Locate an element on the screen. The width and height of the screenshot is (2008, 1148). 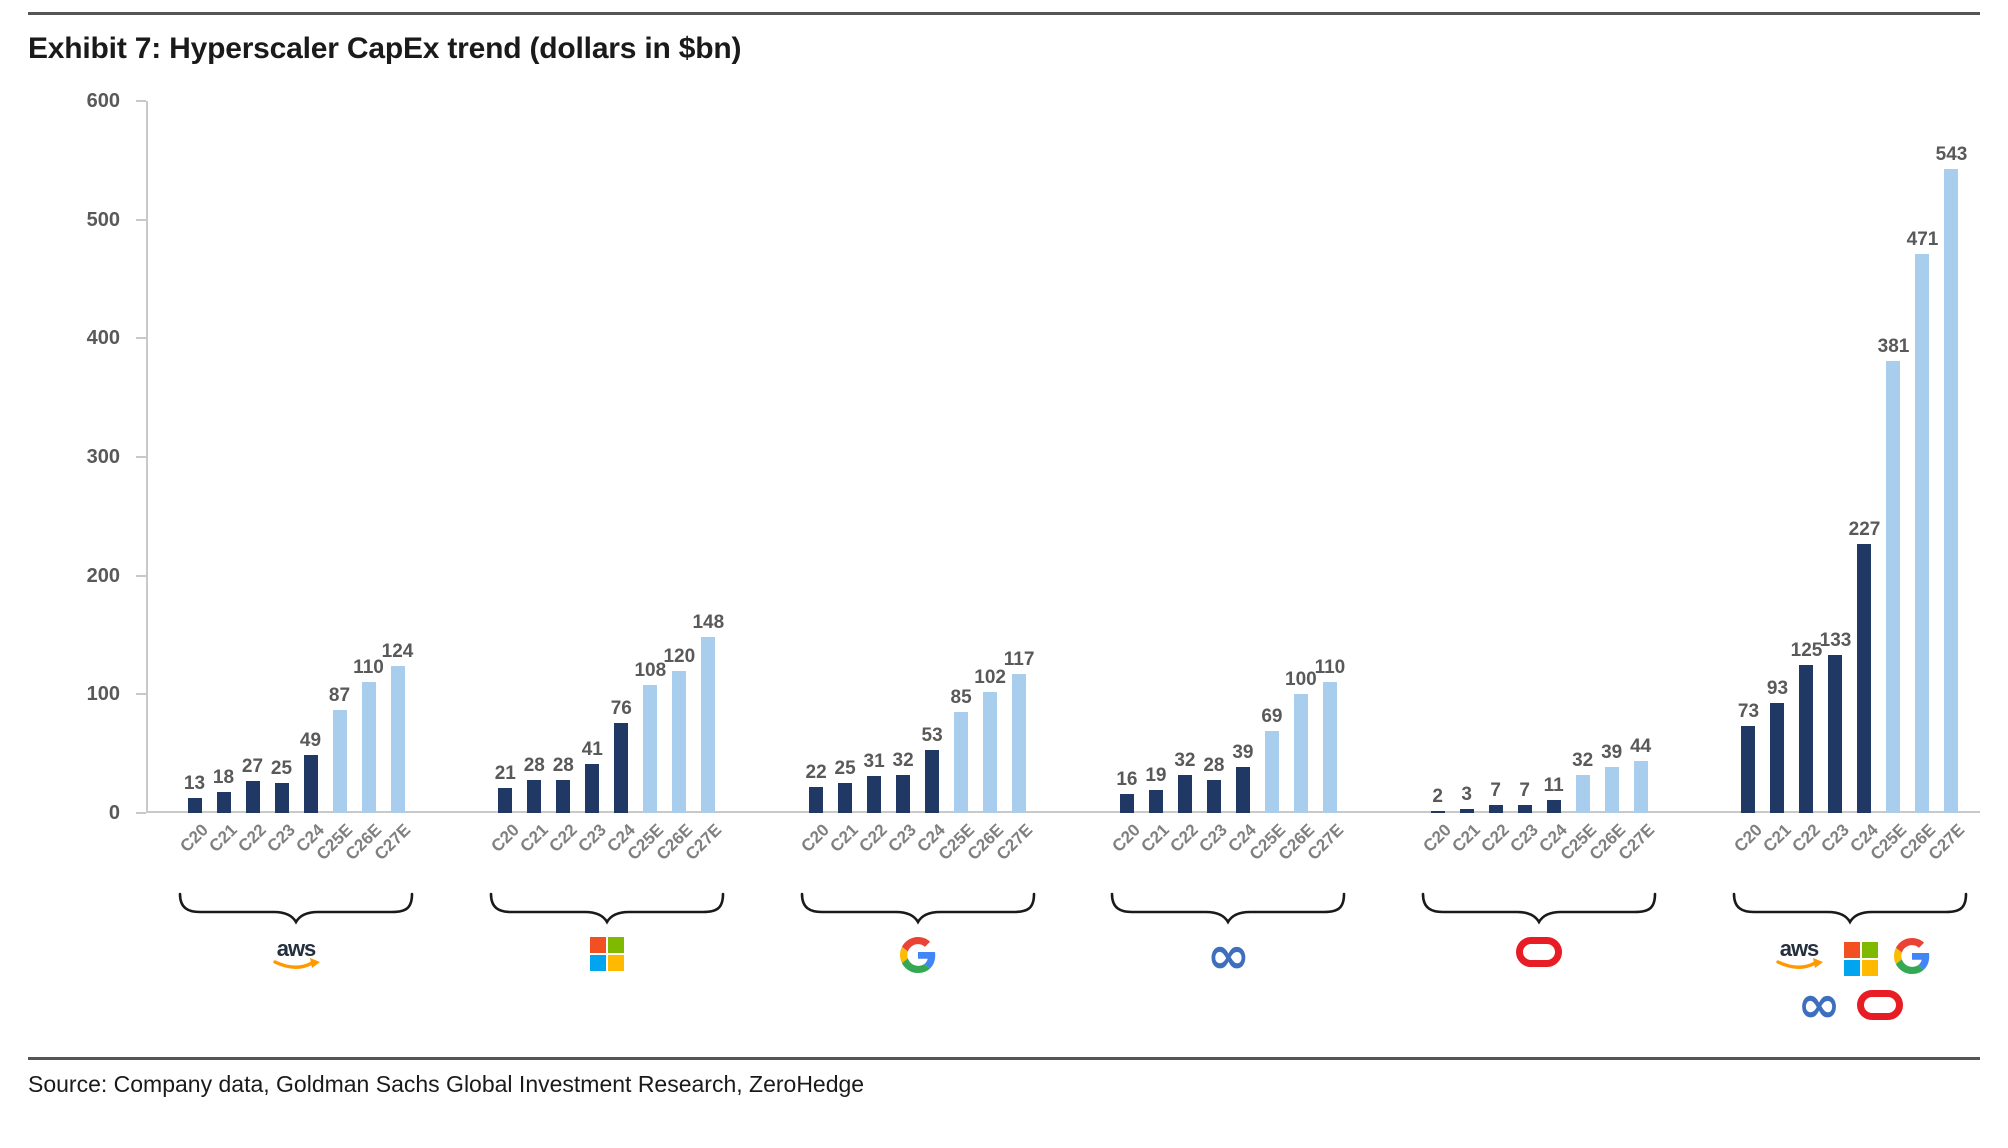
bars-microsoft: 21 28 28 41 76 108 120 148 is located at coordinates (607, 457).